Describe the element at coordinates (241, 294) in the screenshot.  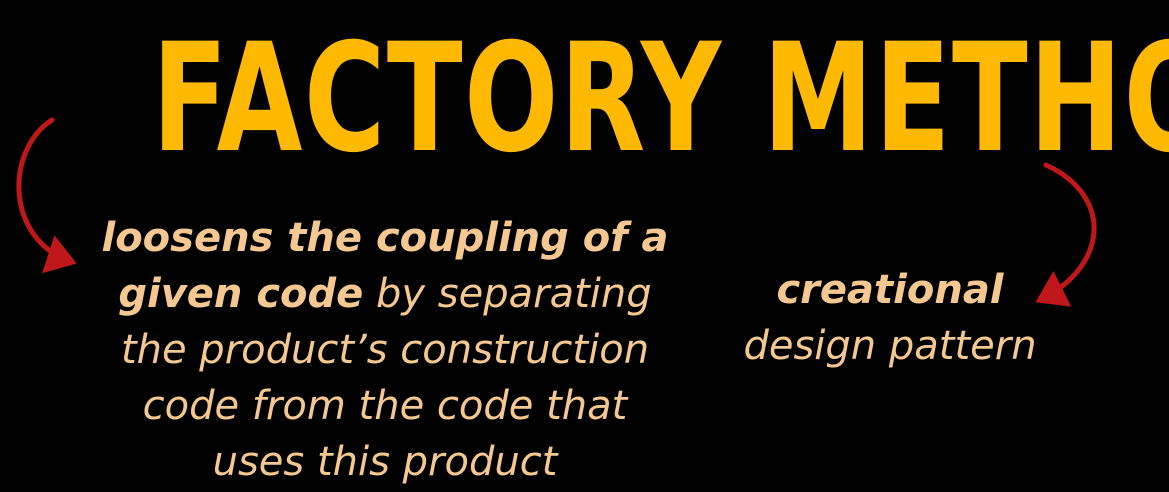
I see `definition-strong-2: given code` at that location.